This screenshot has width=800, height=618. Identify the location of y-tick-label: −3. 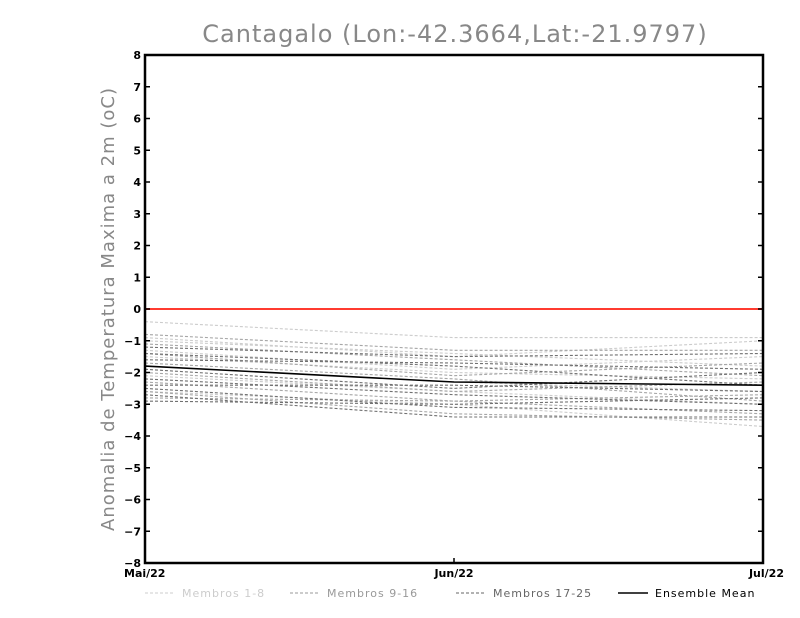
(132, 404).